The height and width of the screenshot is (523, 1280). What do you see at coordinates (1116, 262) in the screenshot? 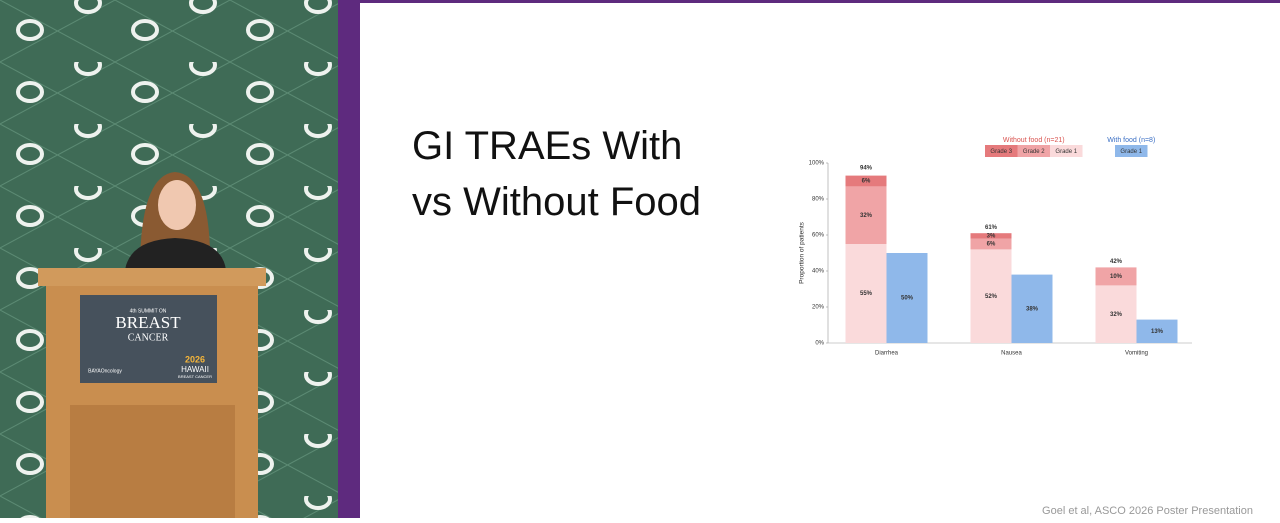
I see `total-label: 42%` at bounding box center [1116, 262].